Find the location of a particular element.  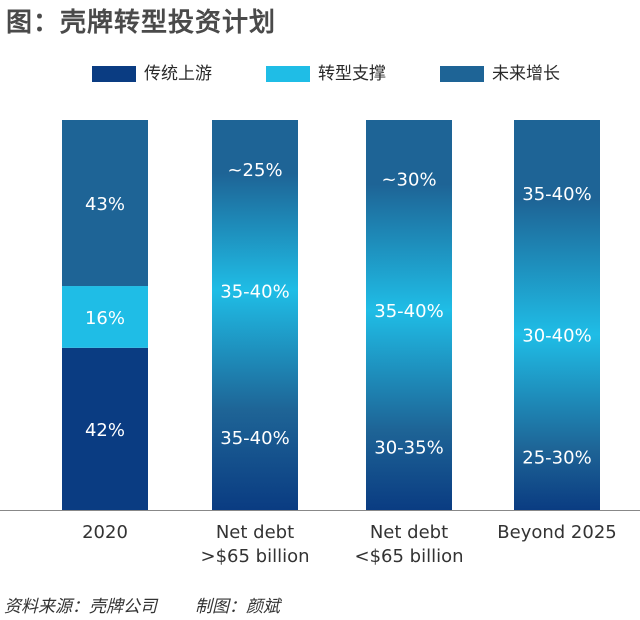

data-label-bar-4-3: 35-40% is located at coordinates (556, 194).